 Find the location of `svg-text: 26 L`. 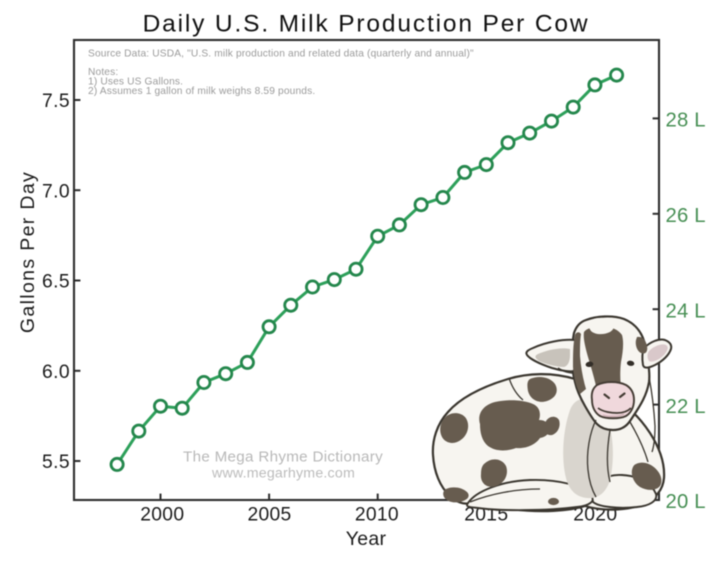

svg-text: 26 L is located at coordinates (686, 216).